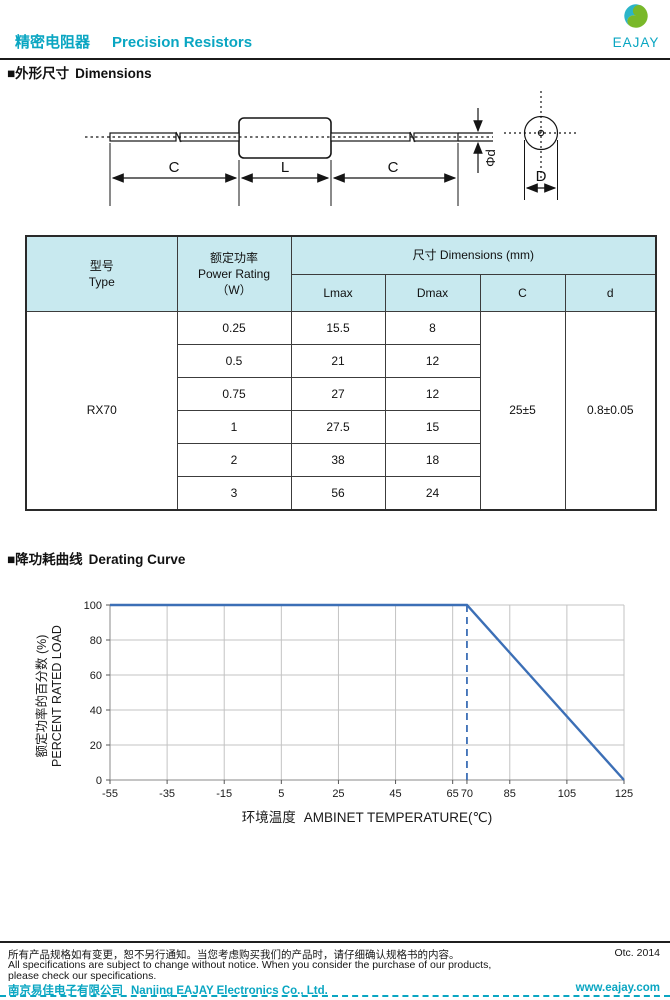  Describe the element at coordinates (96, 746) in the screenshot. I see `svg-text: 20` at that location.